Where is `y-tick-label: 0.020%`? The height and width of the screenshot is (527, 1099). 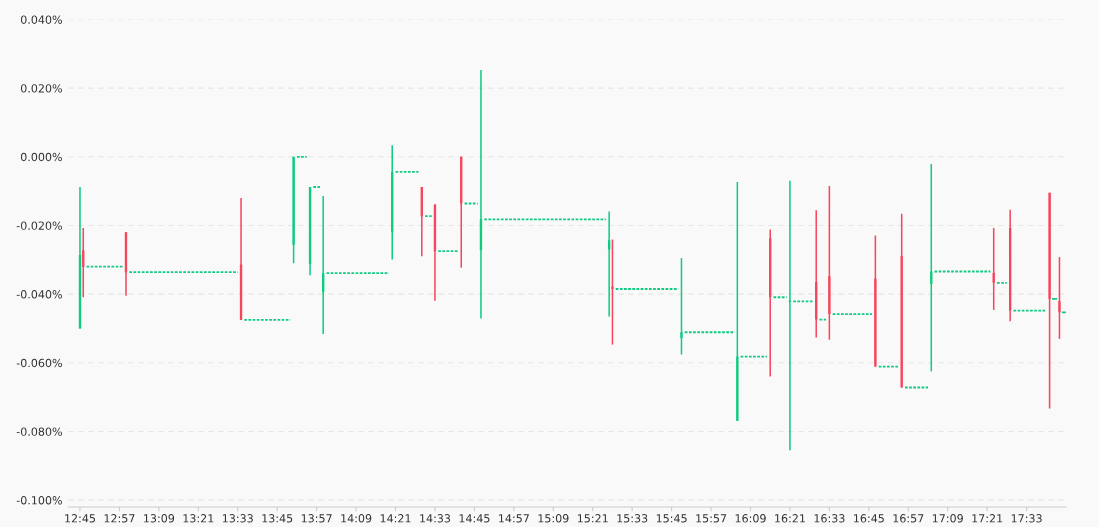
y-tick-label: 0.020% is located at coordinates (41, 88).